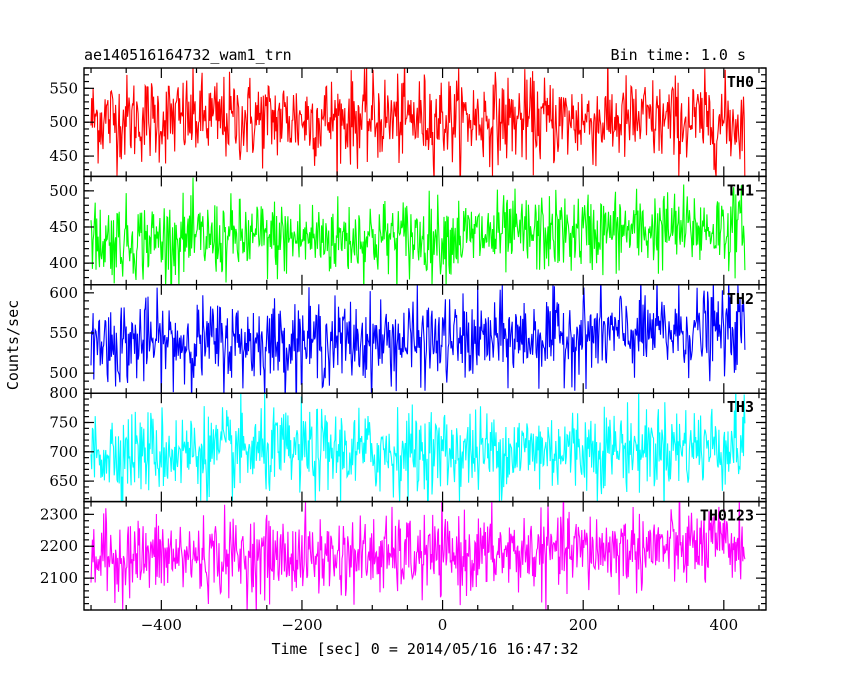 Image resolution: width=850 pixels, height=680 pixels. I want to click on chart-title: ae140516164732_wam1_trn, so click(188, 55).